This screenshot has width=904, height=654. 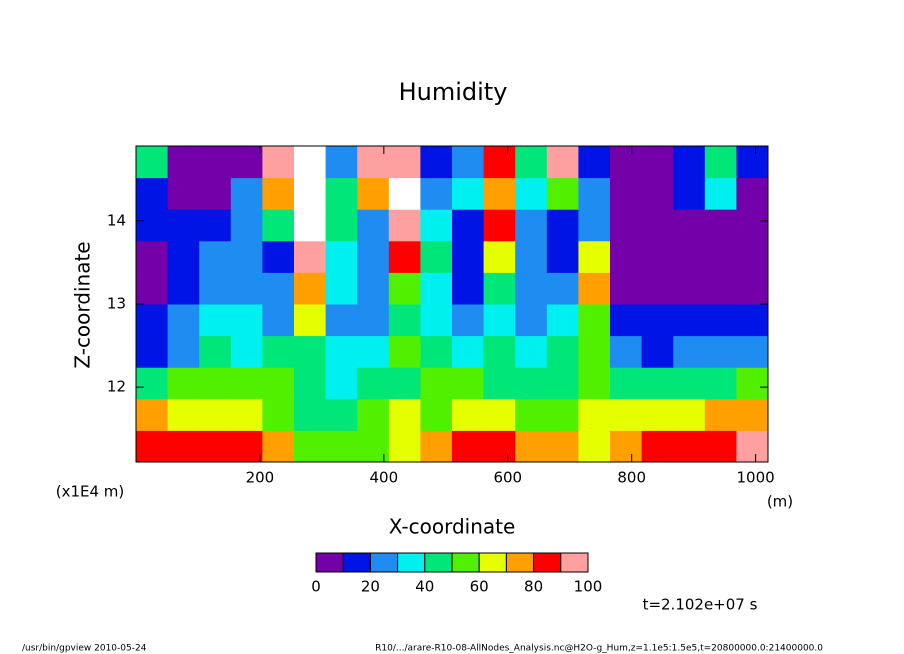 What do you see at coordinates (84, 649) in the screenshot?
I see `footer-left: /usr/bin/gpview 2010-05-24` at bounding box center [84, 649].